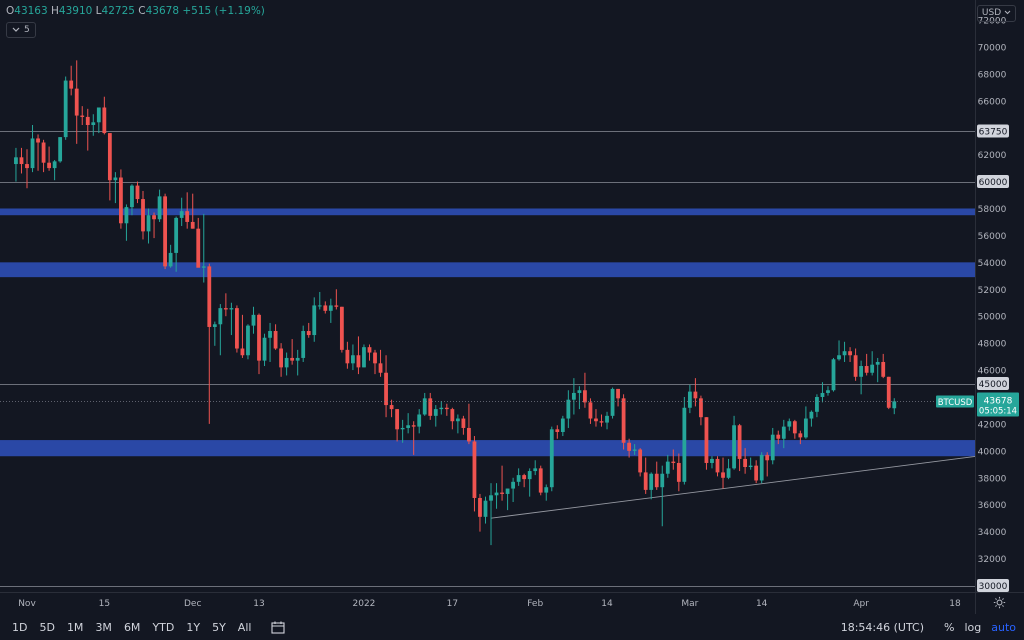 This screenshot has width=1024, height=640. I want to click on price-tick-label: 70000, so click(992, 48).